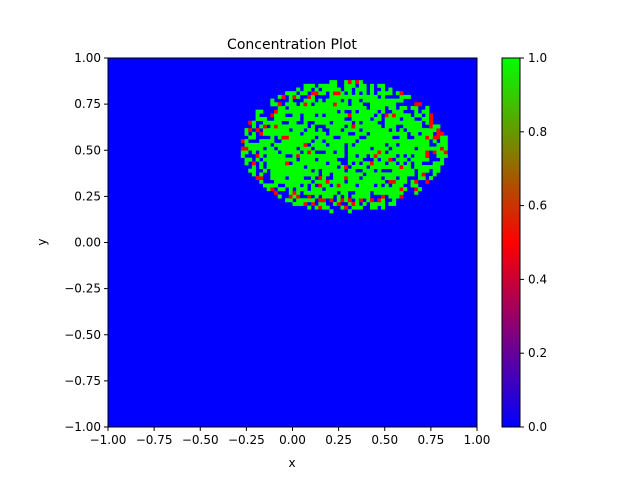  I want to click on x-tick-label: 0.50, so click(384, 440).